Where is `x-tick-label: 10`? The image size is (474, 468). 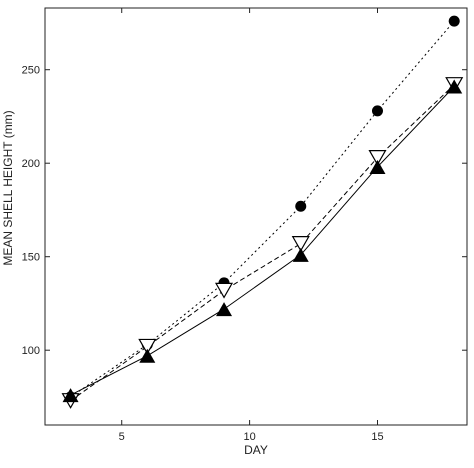
x-tick-label: 10 is located at coordinates (249, 437).